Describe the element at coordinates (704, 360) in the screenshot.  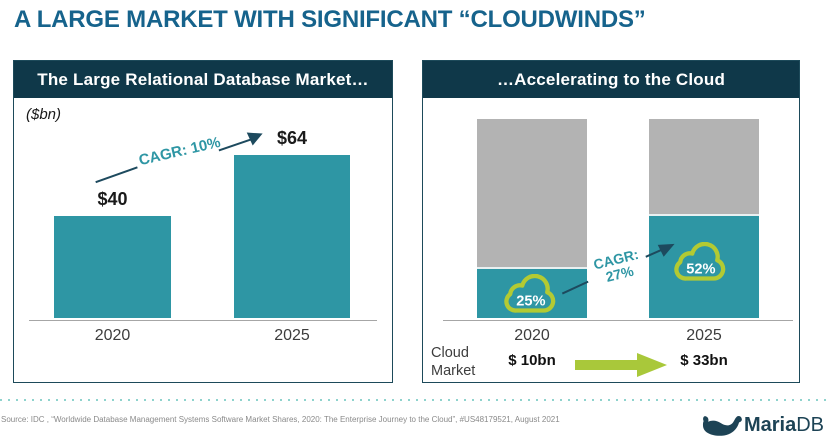
I see `cloud-market-value-2025: $ 33bn` at that location.